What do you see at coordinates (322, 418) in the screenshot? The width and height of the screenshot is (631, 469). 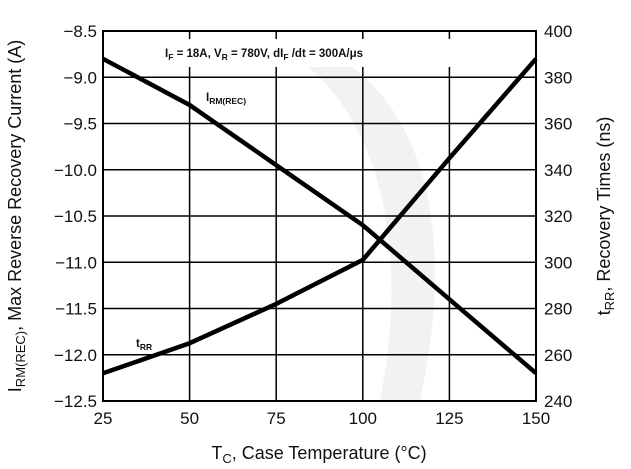 I see `x-tick-labels: 25 50 75 100 125 150` at bounding box center [322, 418].